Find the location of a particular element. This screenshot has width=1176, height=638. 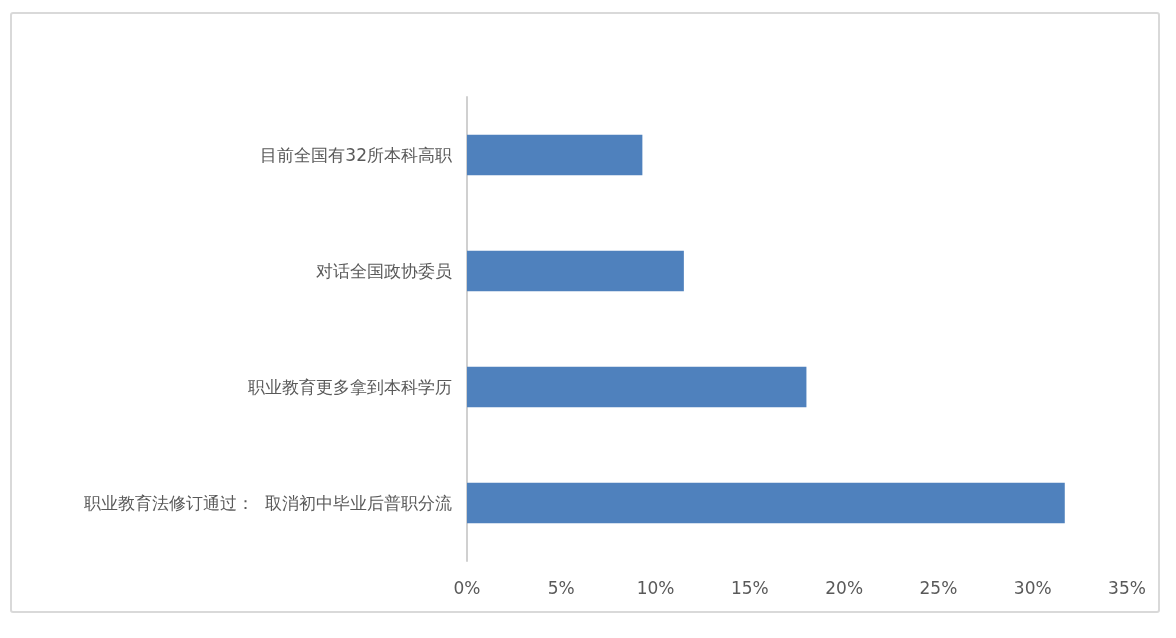

x-tick-label: 35% is located at coordinates (1127, 587).